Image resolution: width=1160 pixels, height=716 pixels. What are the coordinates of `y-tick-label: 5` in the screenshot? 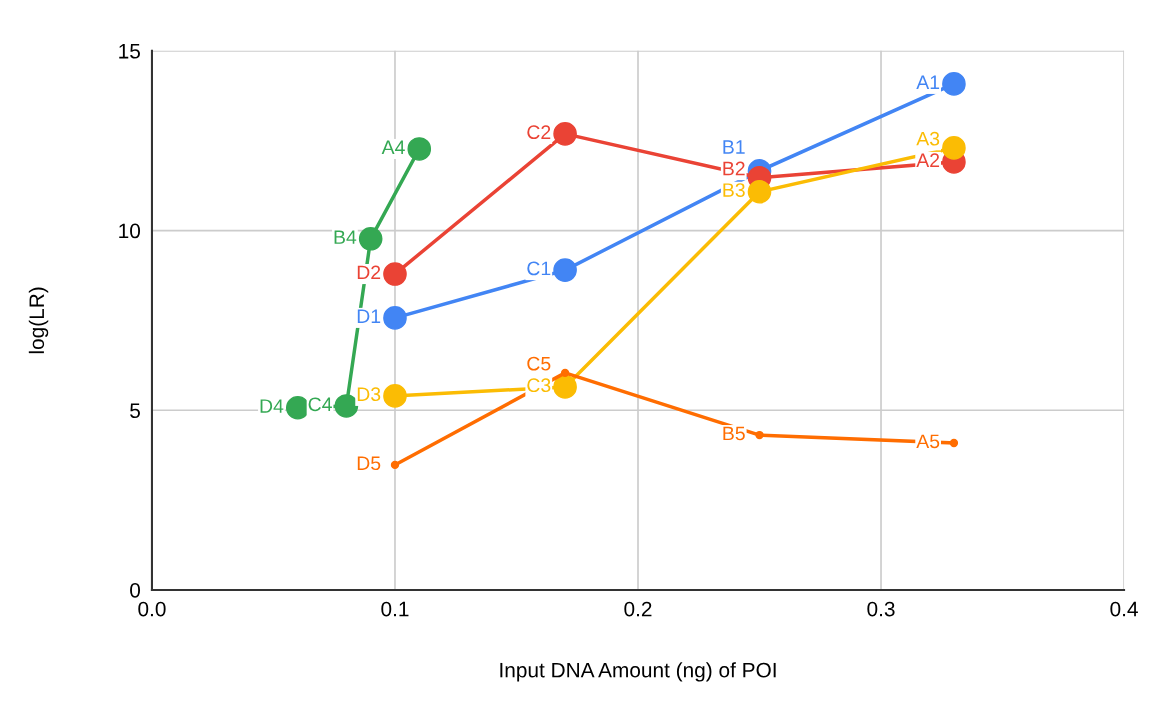 It's located at (135, 411).